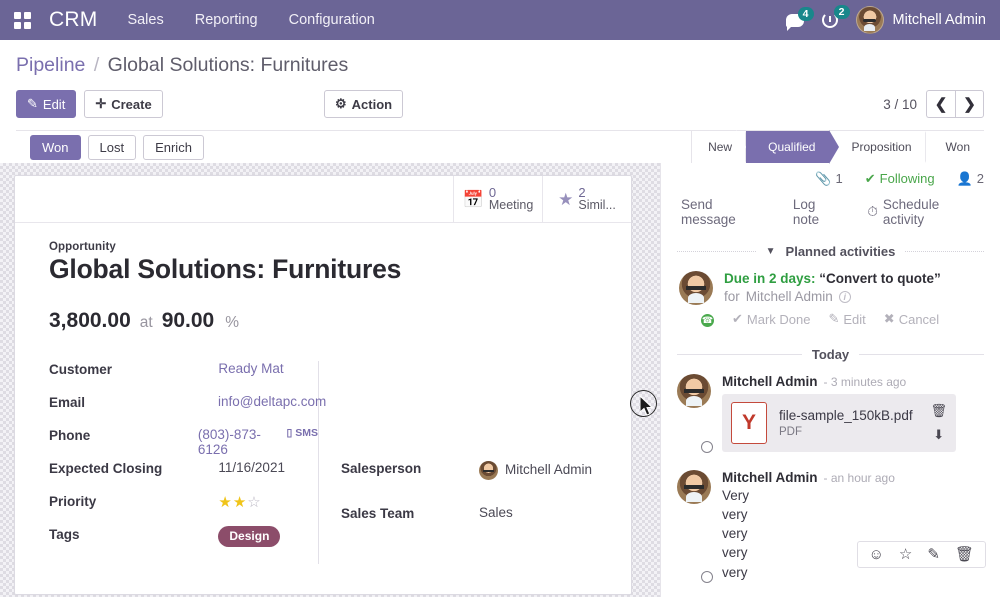  What do you see at coordinates (900, 179) in the screenshot?
I see `following-button: ✔ Following` at bounding box center [900, 179].